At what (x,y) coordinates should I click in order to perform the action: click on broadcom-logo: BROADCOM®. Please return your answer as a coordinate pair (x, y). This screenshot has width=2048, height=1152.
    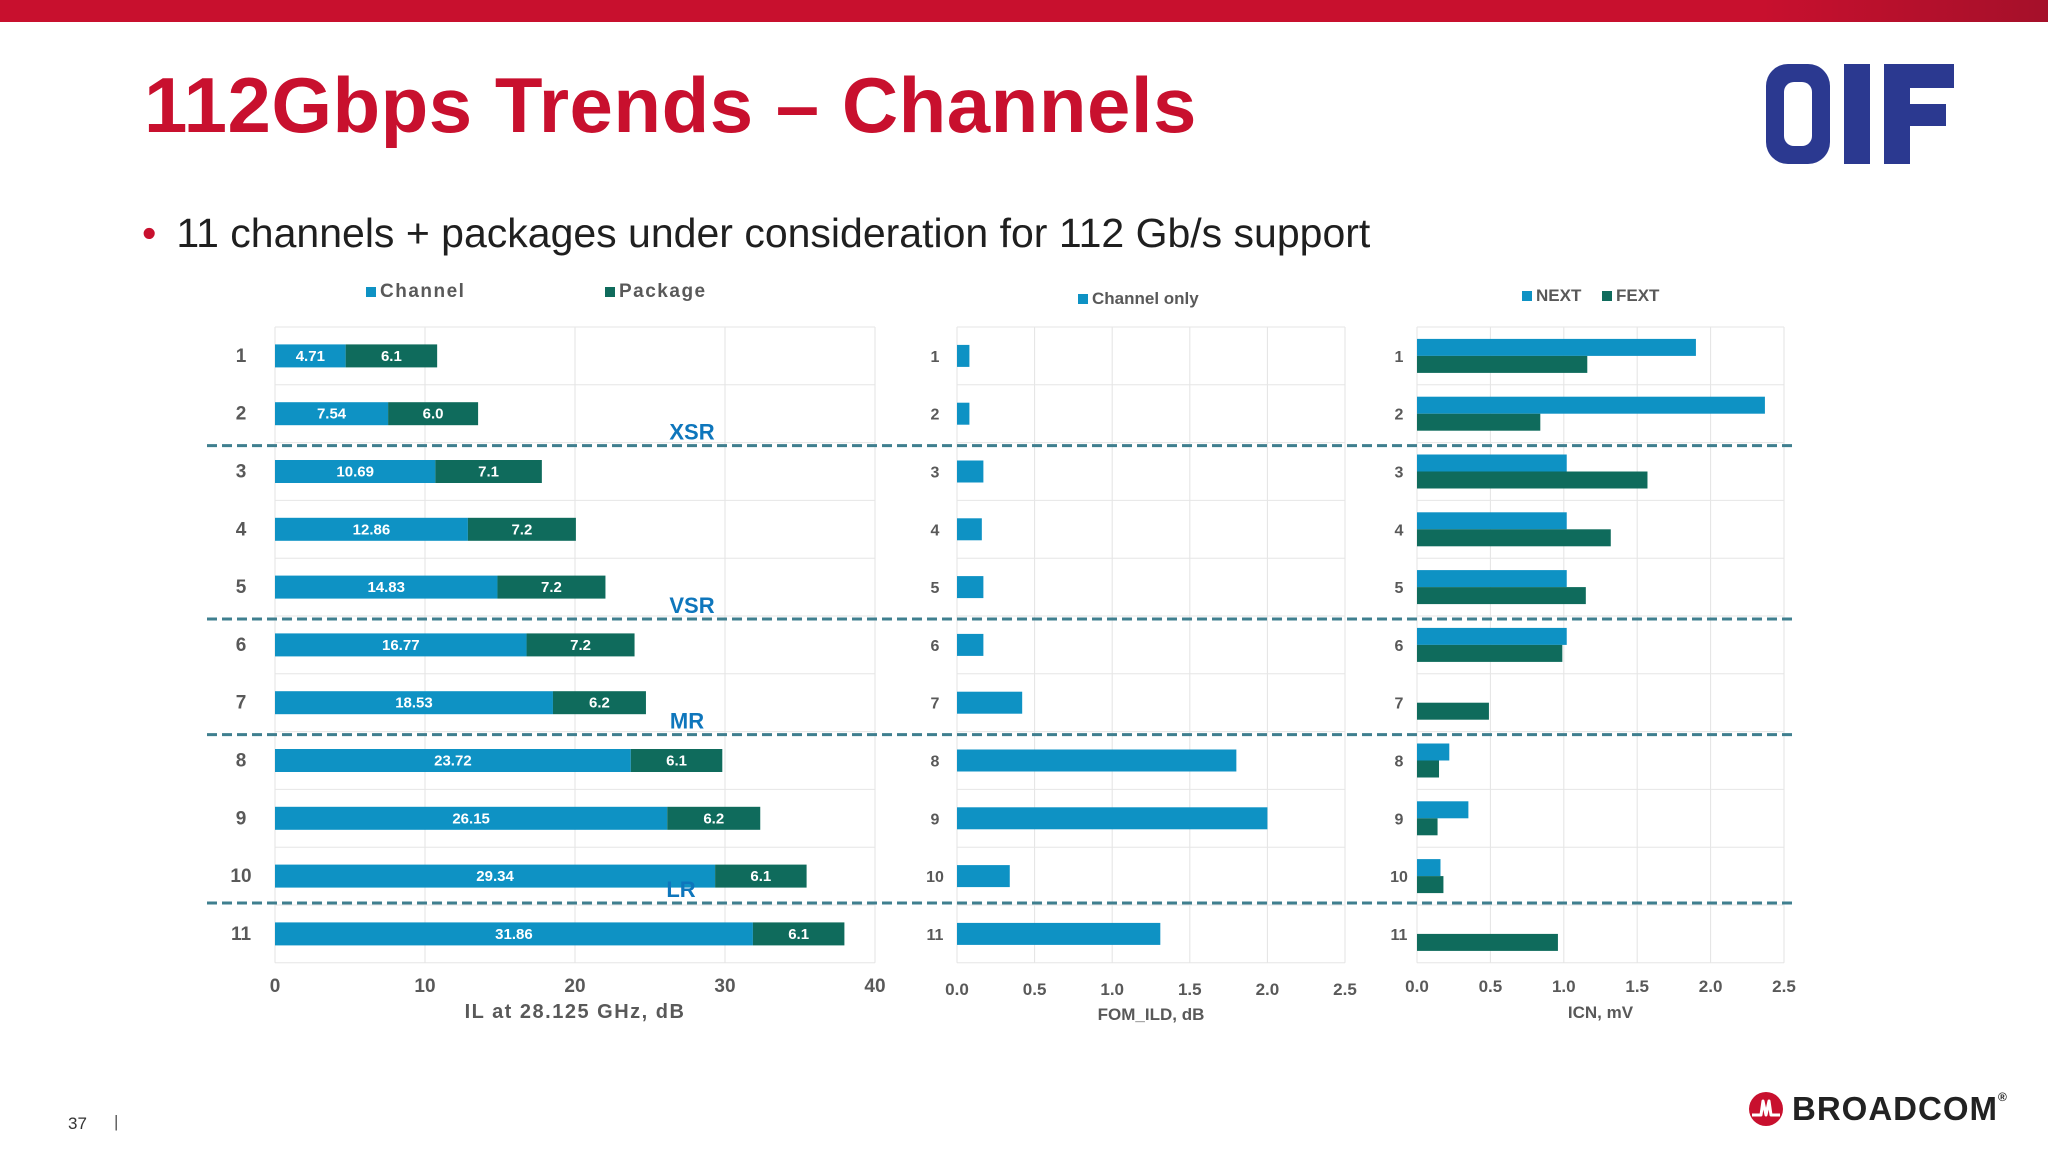
    Looking at the image, I should click on (1878, 1109).